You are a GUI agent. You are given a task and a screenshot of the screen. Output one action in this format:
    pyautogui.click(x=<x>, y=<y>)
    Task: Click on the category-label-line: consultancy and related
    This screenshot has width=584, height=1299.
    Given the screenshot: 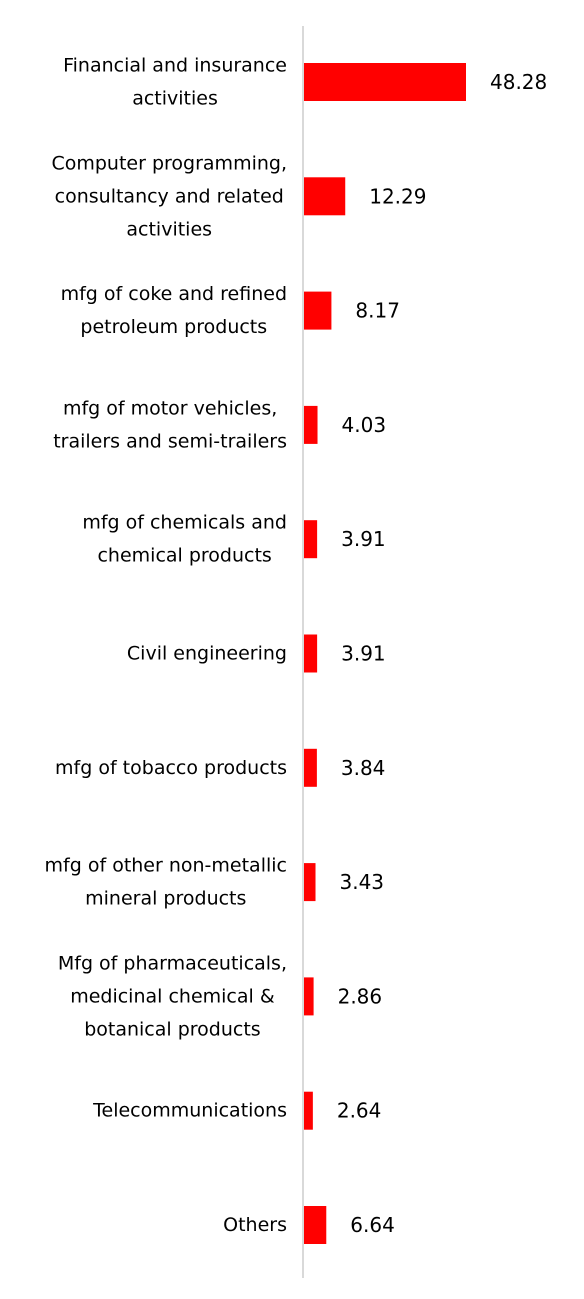 What is the action you would take?
    pyautogui.click(x=169, y=196)
    